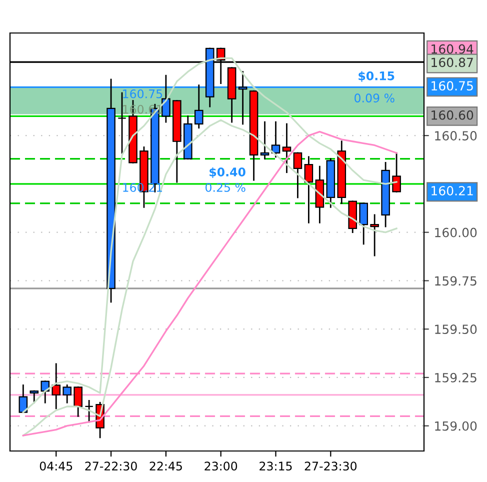 The width and height of the screenshot is (487, 482). What do you see at coordinates (330, 466) in the screenshot?
I see `x-tick-label: 27-23:30` at bounding box center [330, 466].